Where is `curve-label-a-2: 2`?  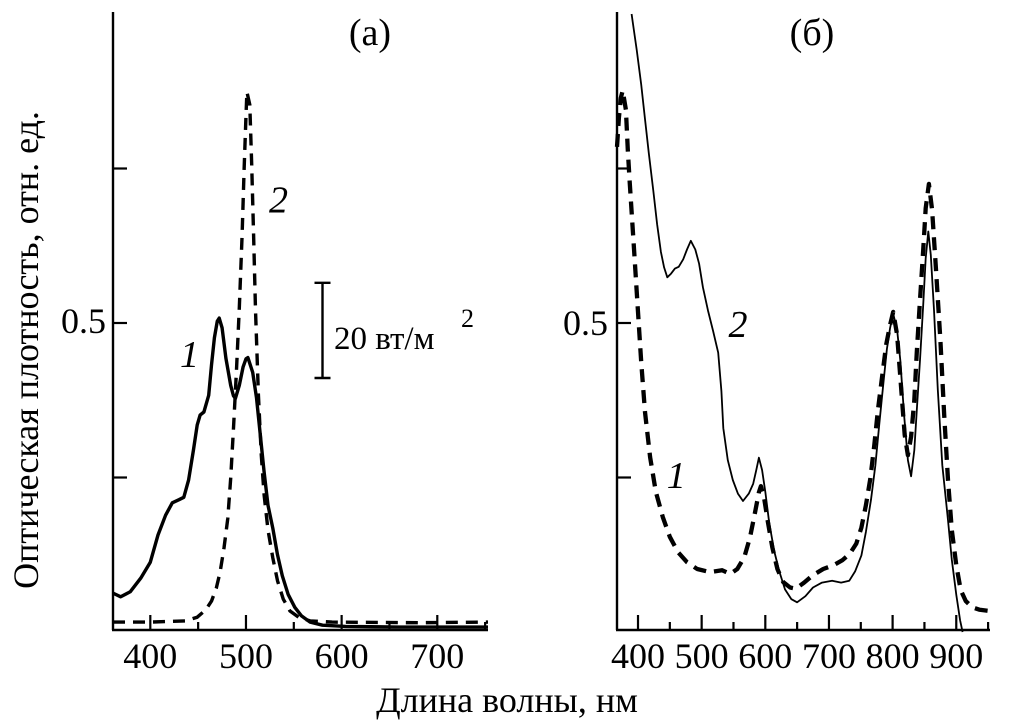 curve-label-a-2: 2 is located at coordinates (278, 200).